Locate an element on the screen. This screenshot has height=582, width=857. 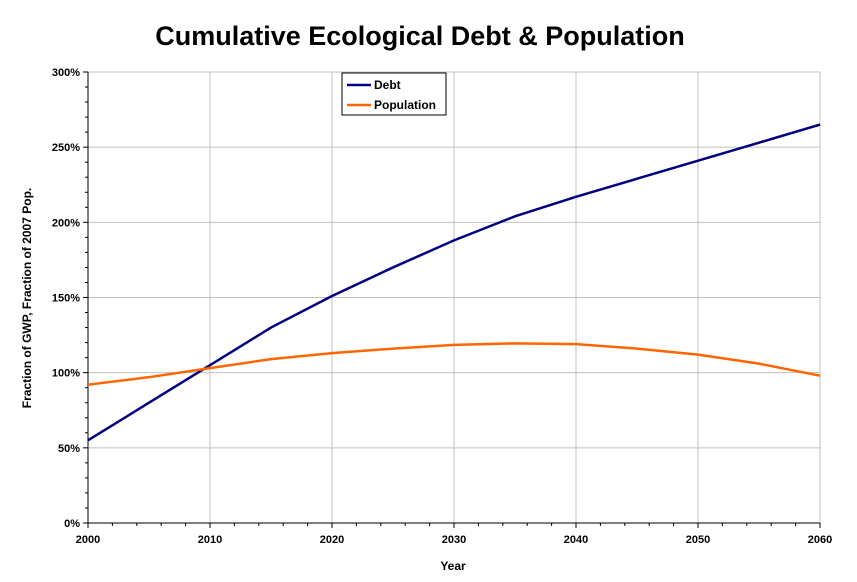
y-tick-label: 100% is located at coordinates (66, 374).